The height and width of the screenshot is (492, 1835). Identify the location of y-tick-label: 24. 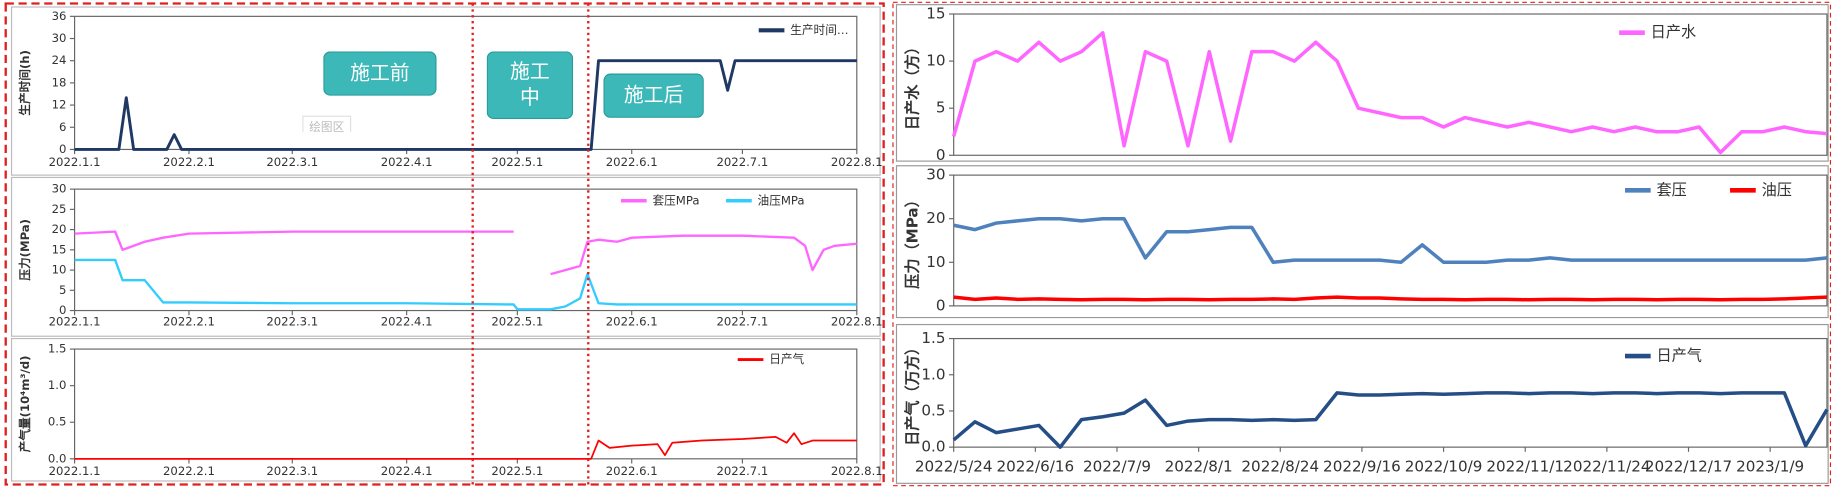
(59, 60).